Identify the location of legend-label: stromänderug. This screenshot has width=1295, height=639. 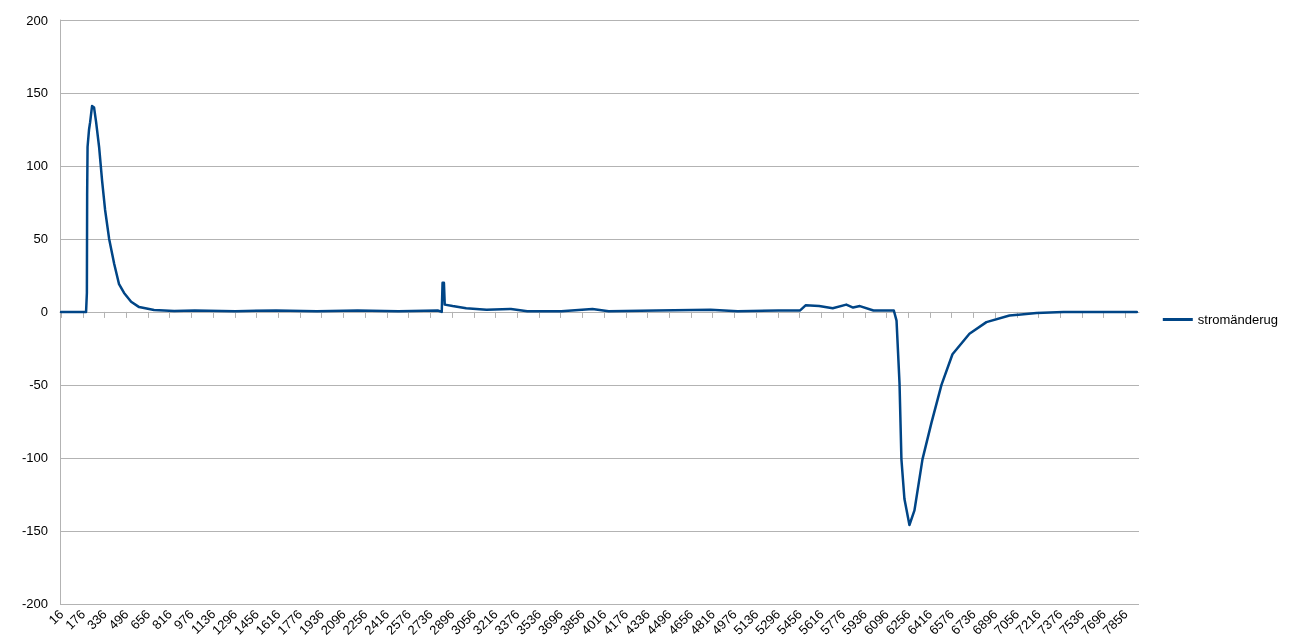
(1238, 319).